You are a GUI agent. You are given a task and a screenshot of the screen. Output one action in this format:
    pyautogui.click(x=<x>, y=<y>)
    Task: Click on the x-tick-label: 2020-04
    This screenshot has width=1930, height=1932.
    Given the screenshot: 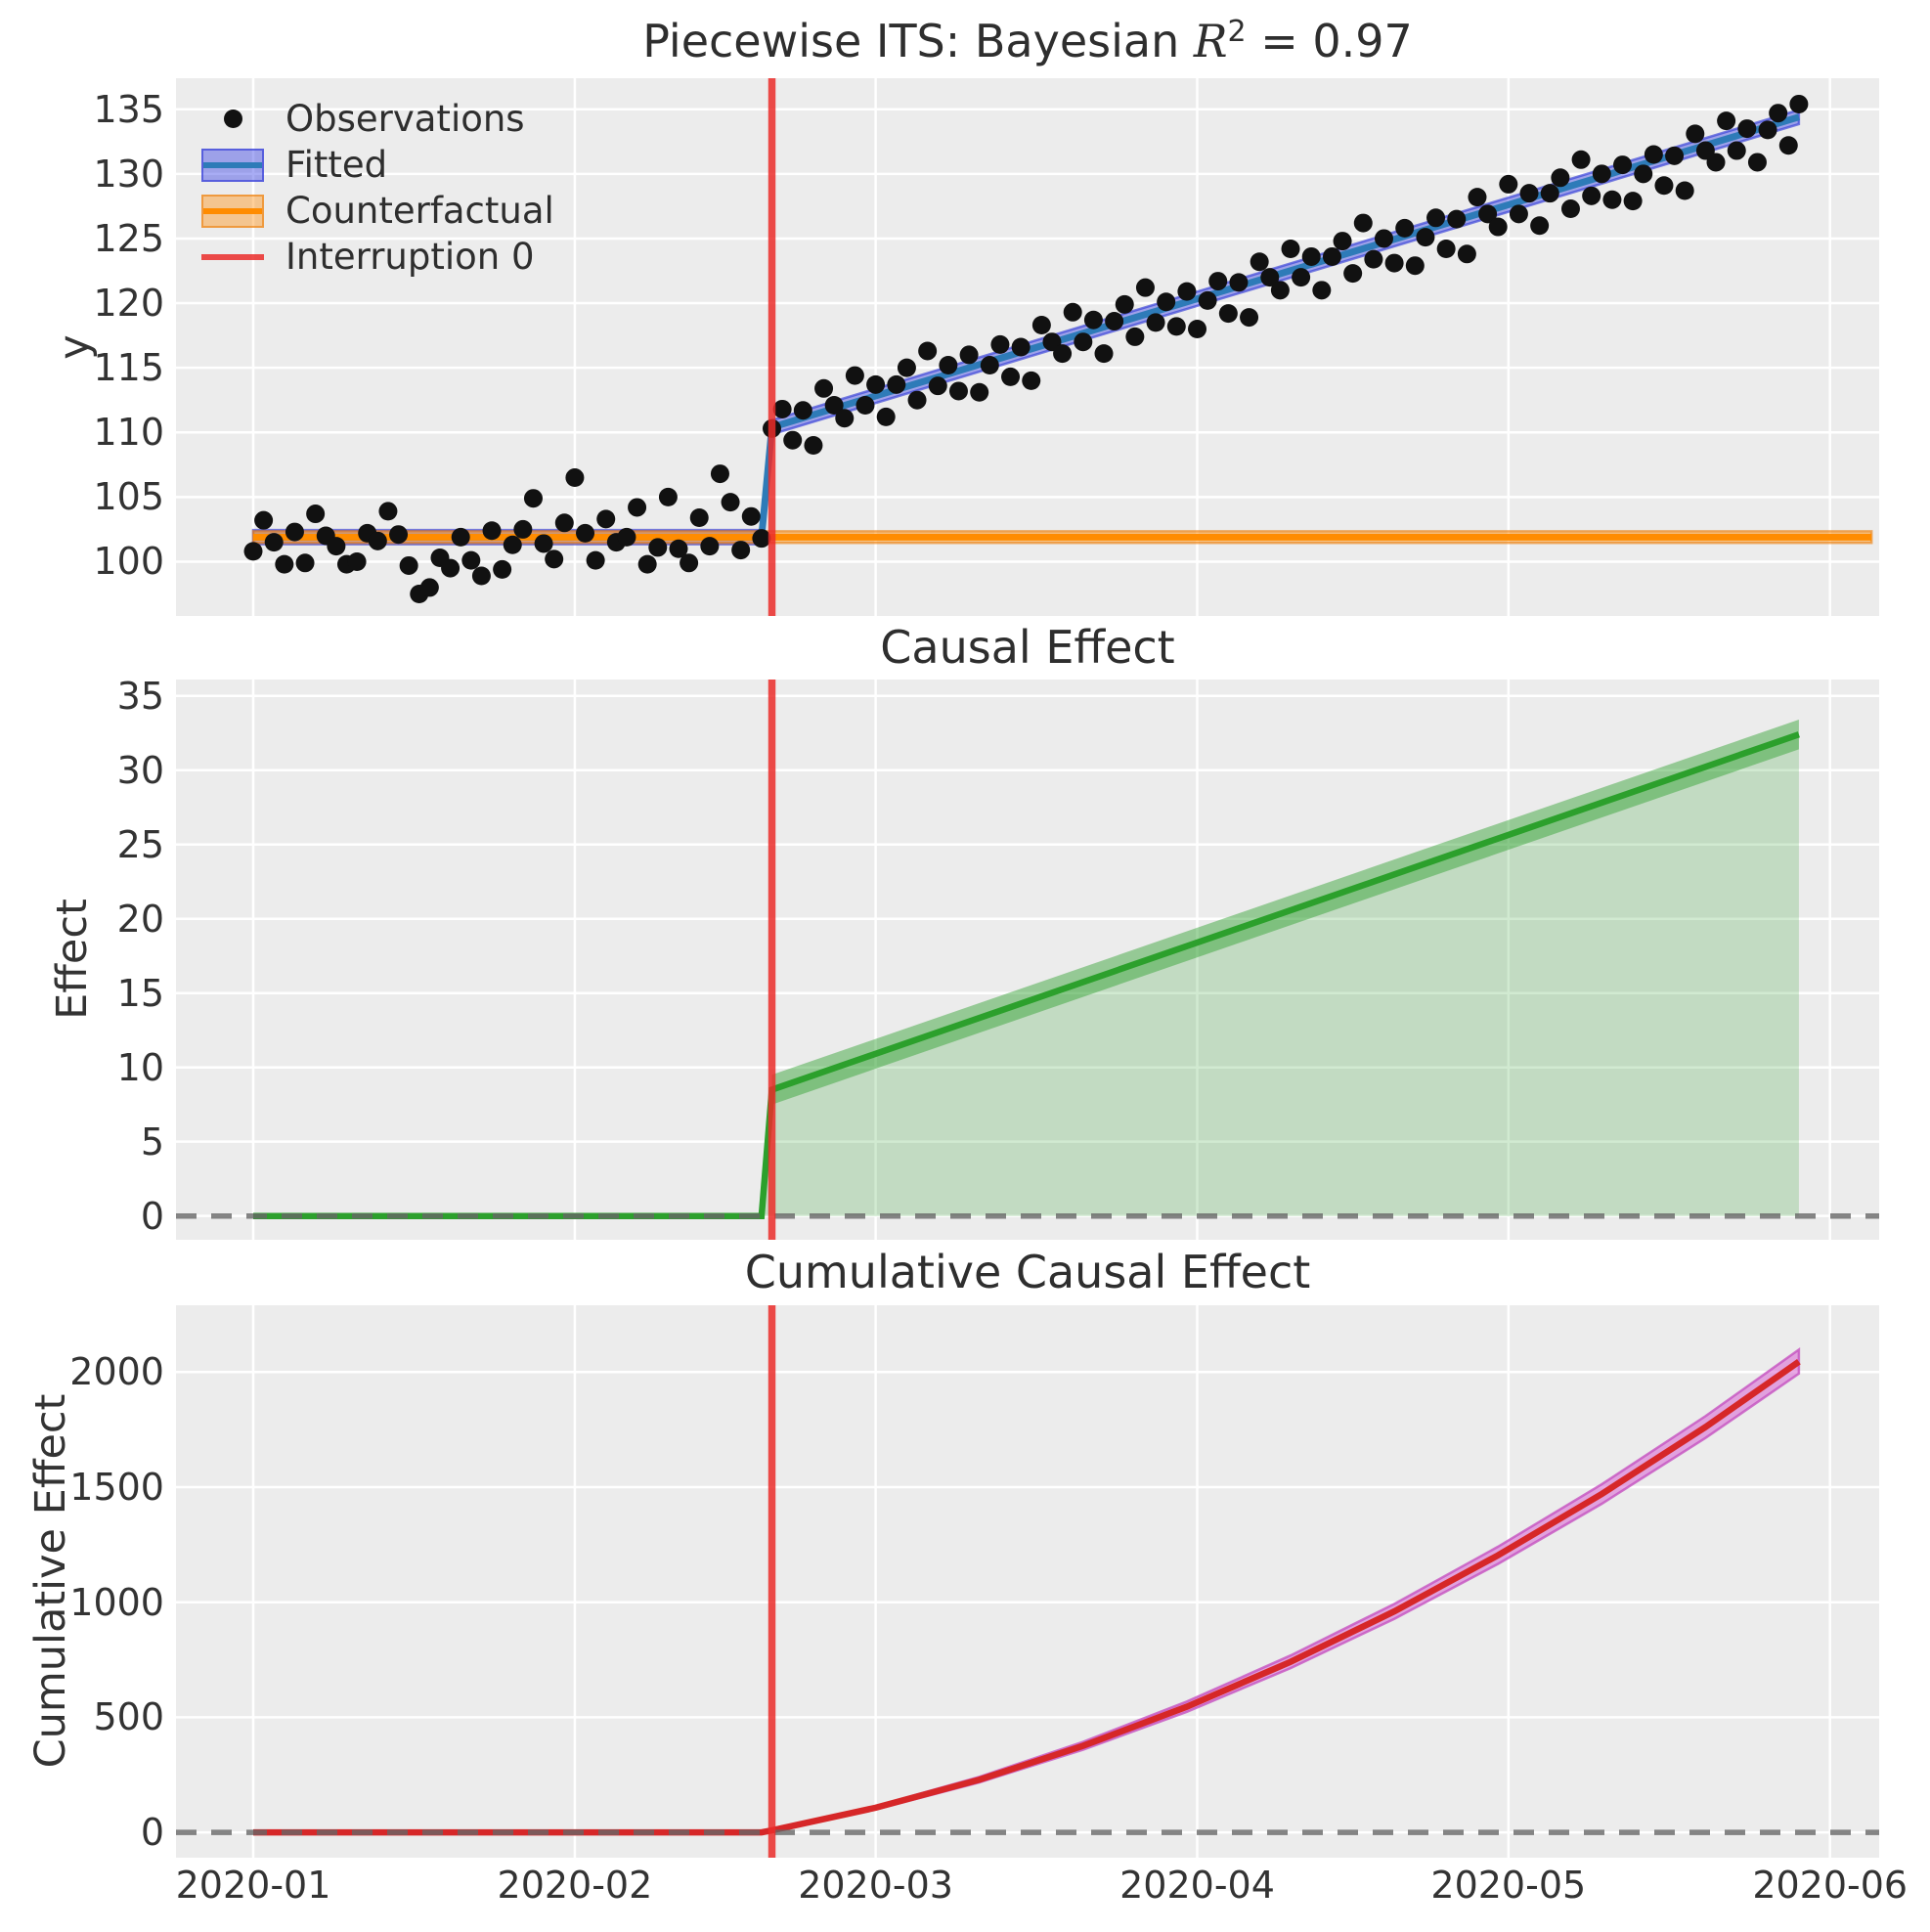 What is the action you would take?
    pyautogui.click(x=1197, y=1885)
    